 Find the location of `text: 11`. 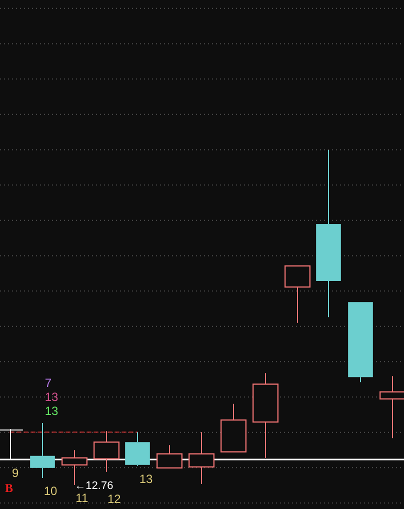

text: 11 is located at coordinates (82, 498).